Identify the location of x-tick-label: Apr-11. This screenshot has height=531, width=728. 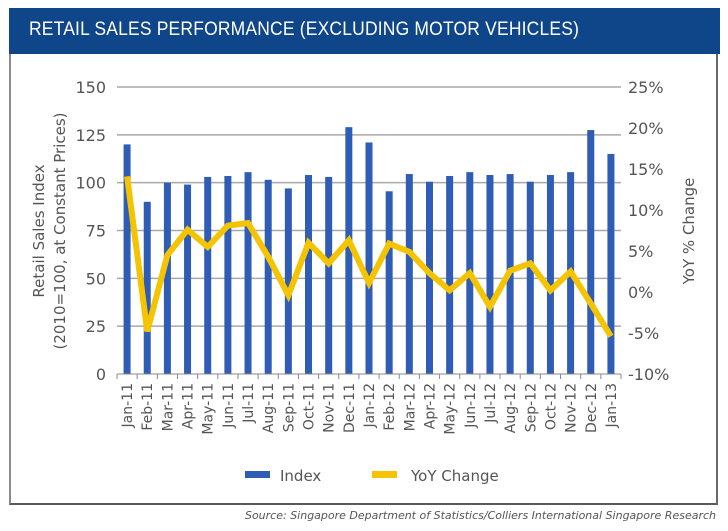
(189, 406).